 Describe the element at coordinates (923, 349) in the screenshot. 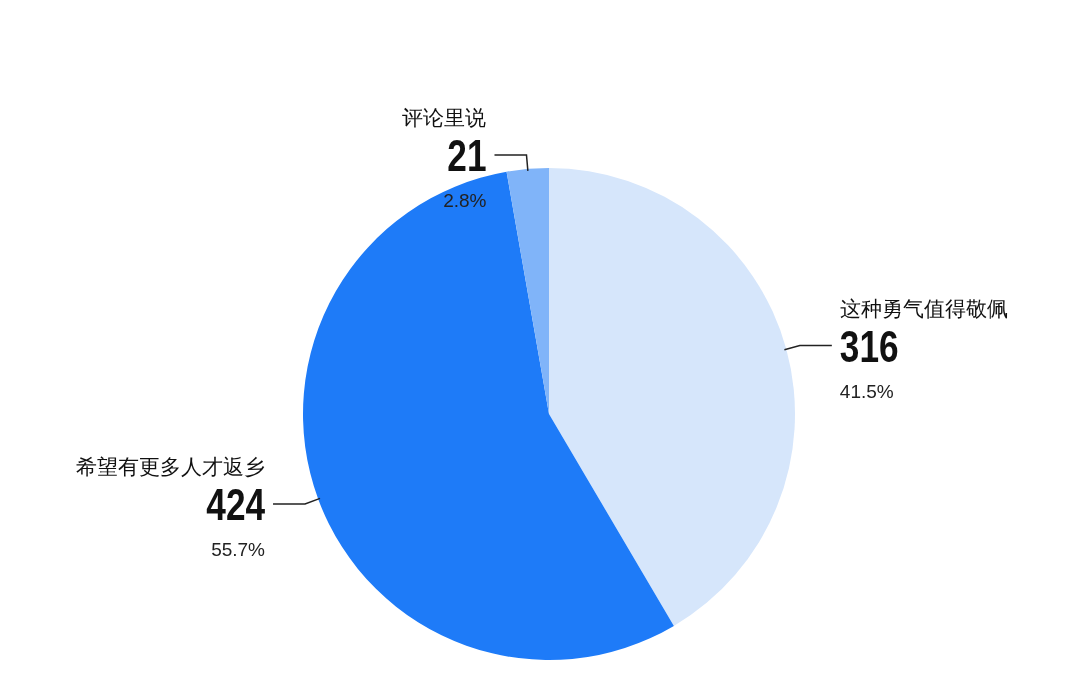

I see `label: 这种勇气值得敬佩 316 41.5%` at that location.